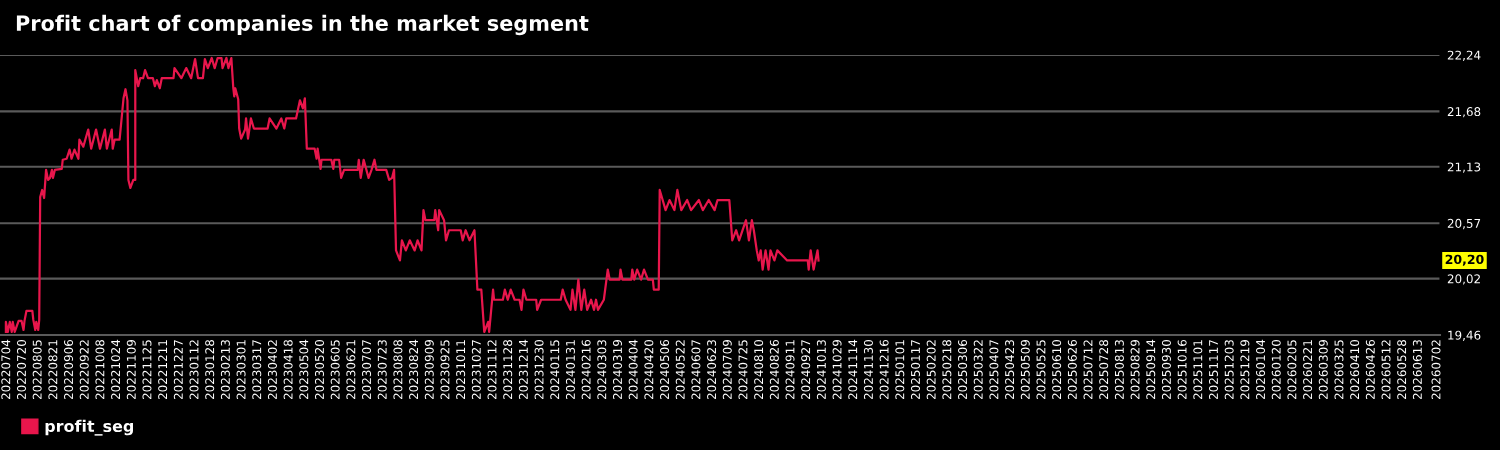 The width and height of the screenshot is (1500, 450). Describe the element at coordinates (1308, 370) in the screenshot. I see `x-tick-label: 20260221` at that location.